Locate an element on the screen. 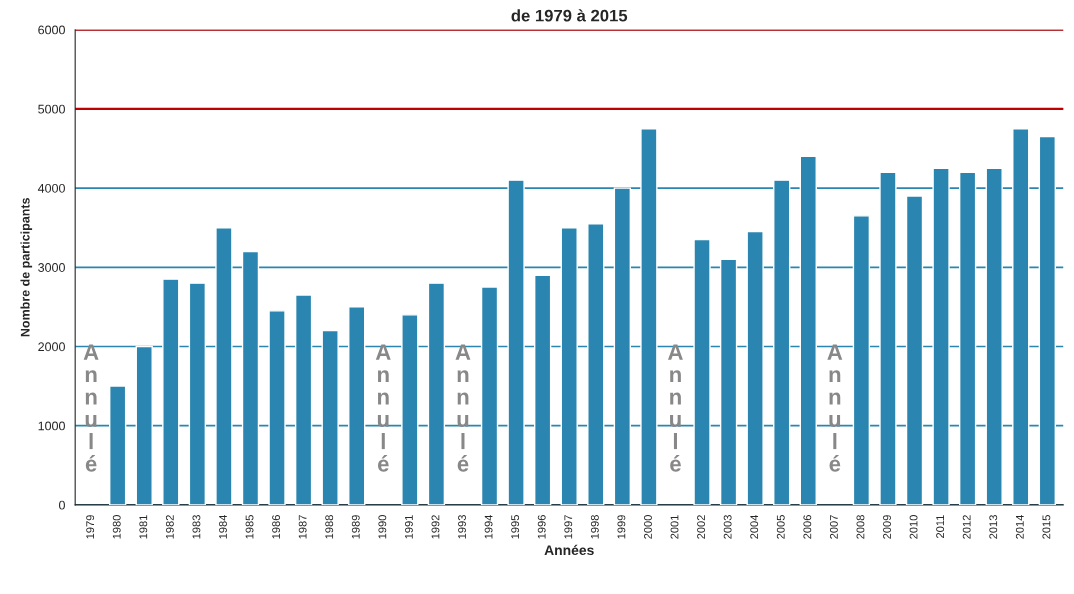  x-tick-label: 1991 is located at coordinates (408, 527).